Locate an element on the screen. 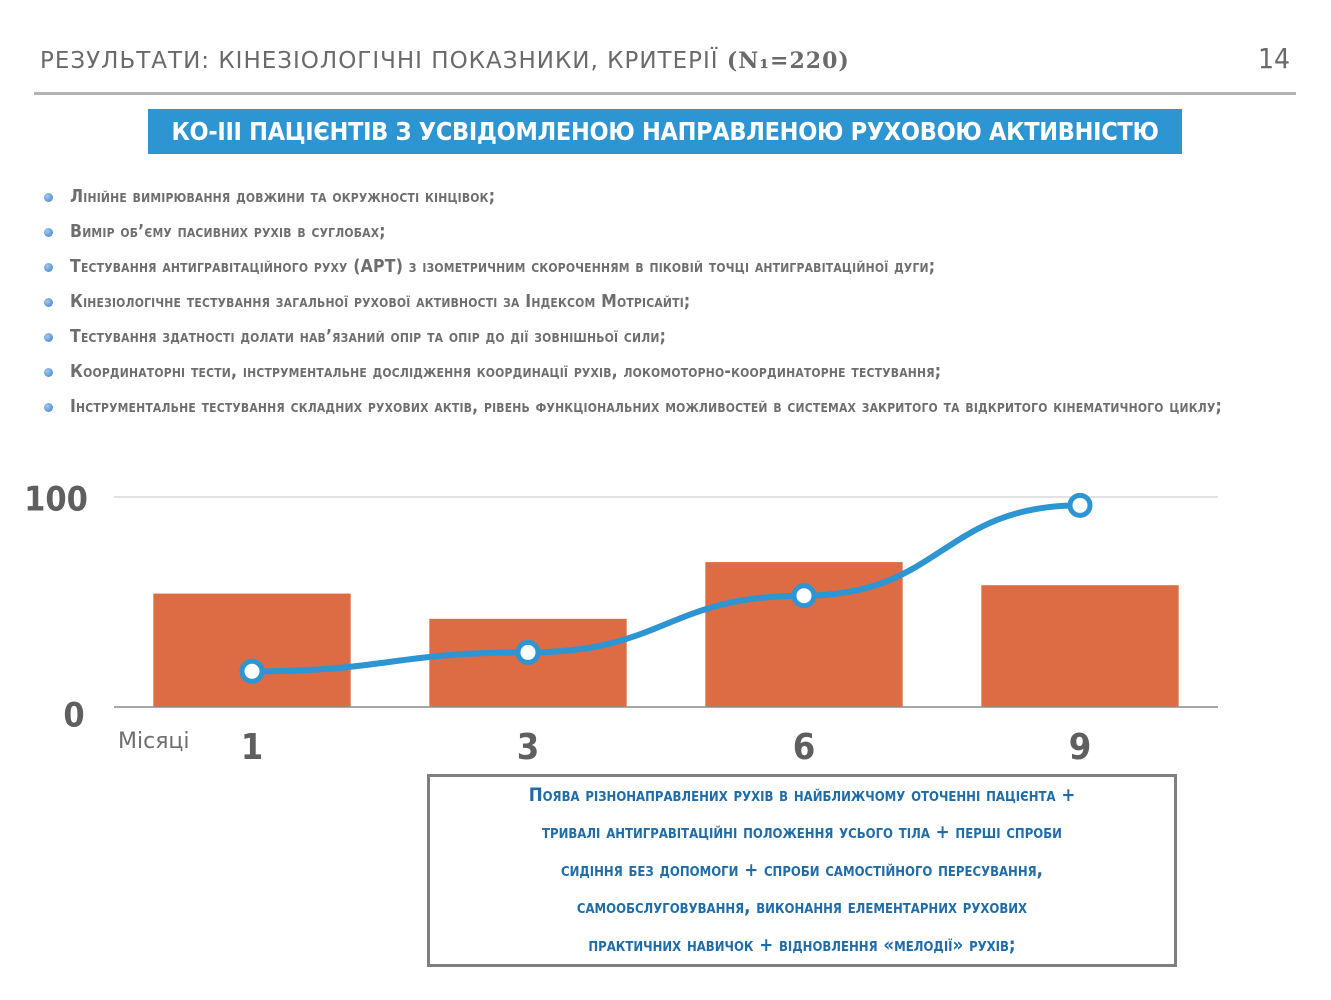 The image size is (1331, 1000). x-tick-label: 3 is located at coordinates (528, 747).